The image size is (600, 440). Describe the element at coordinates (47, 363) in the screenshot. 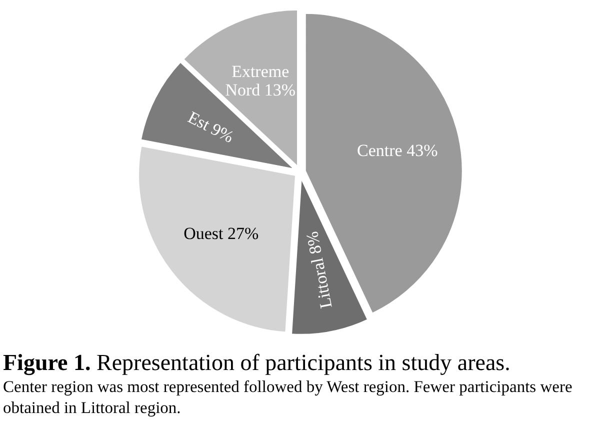

I see `text: Figure 1.` at that location.